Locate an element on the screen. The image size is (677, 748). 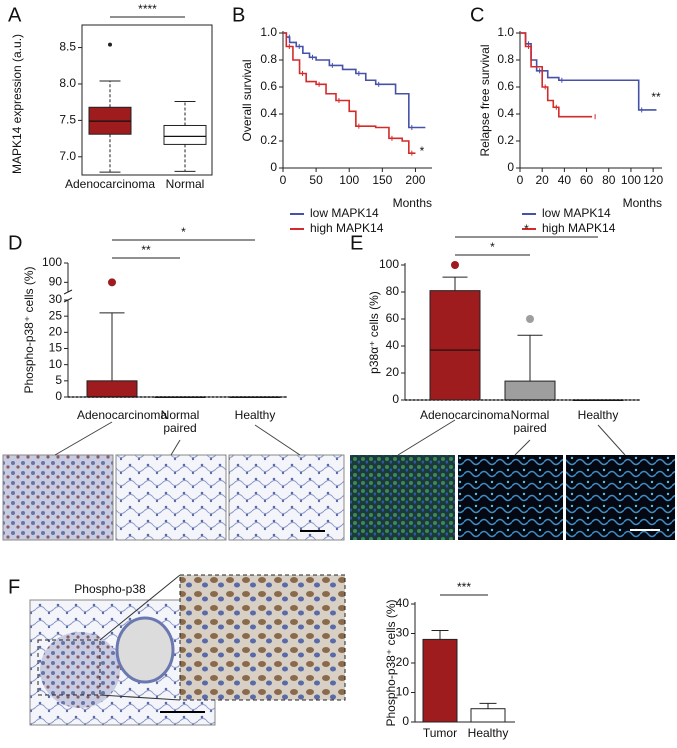
y-tick-label: 15 is located at coordinates (56, 348).